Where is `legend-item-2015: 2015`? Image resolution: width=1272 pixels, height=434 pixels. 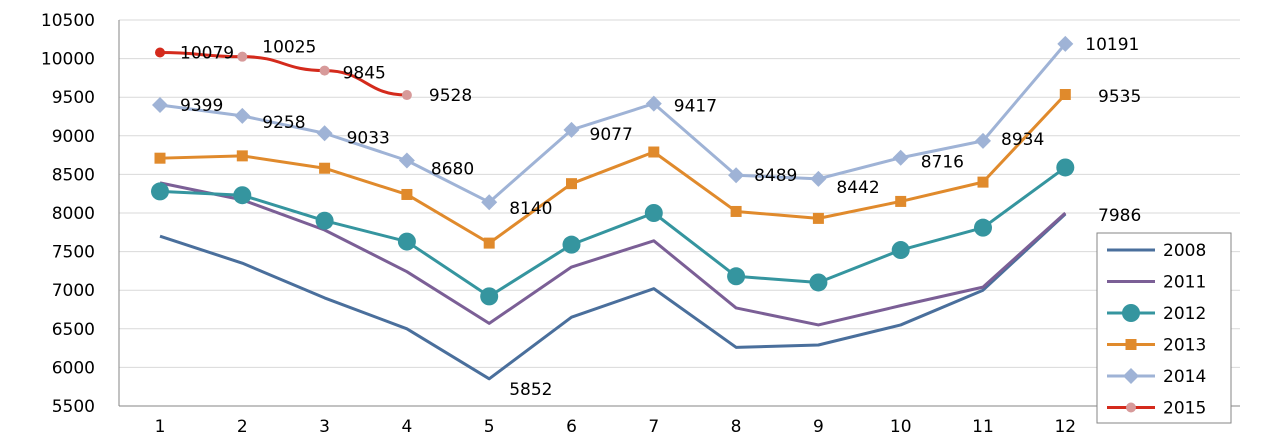
legend-item-2015: 2015 is located at coordinates (1156, 409).